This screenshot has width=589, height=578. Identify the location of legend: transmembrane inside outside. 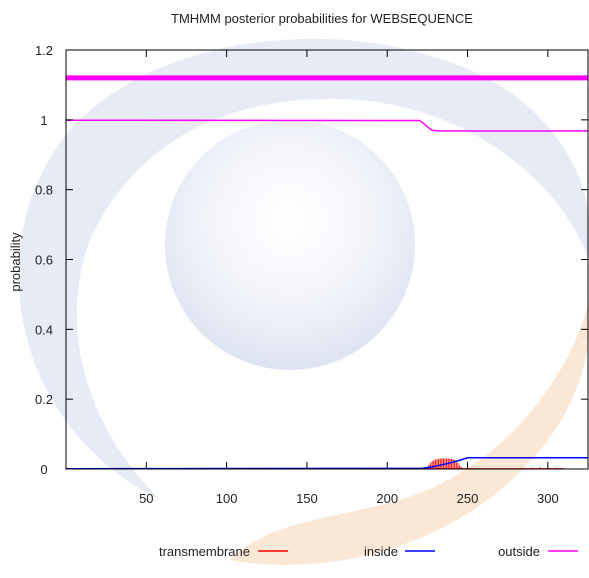
(368, 551).